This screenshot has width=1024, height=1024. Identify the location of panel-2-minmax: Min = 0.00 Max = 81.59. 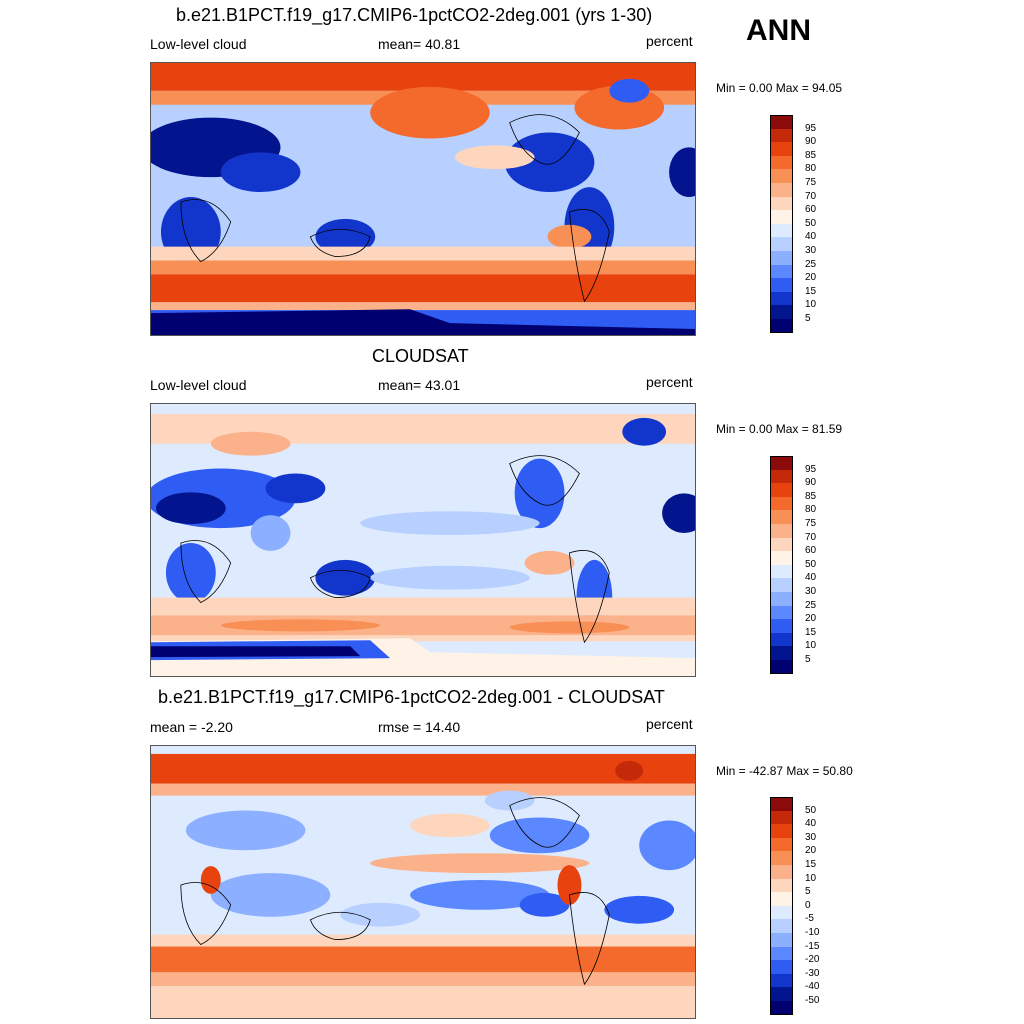
(779, 429).